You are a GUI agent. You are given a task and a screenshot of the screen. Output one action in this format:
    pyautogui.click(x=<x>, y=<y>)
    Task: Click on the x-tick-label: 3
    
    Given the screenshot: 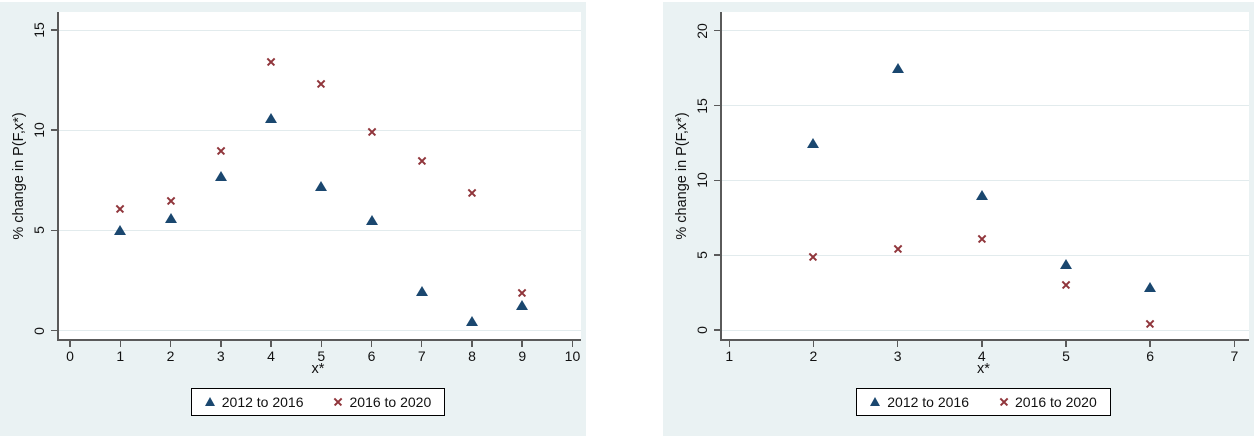 What is the action you would take?
    pyautogui.click(x=220, y=356)
    